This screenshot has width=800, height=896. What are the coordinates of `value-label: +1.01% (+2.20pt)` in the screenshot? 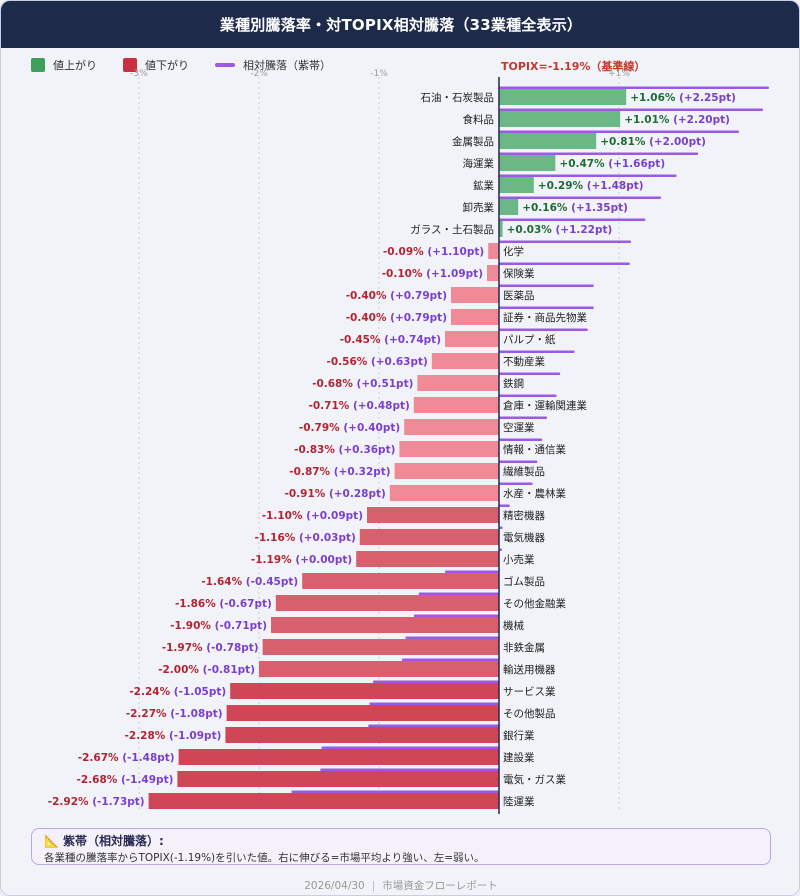 It's located at (677, 120).